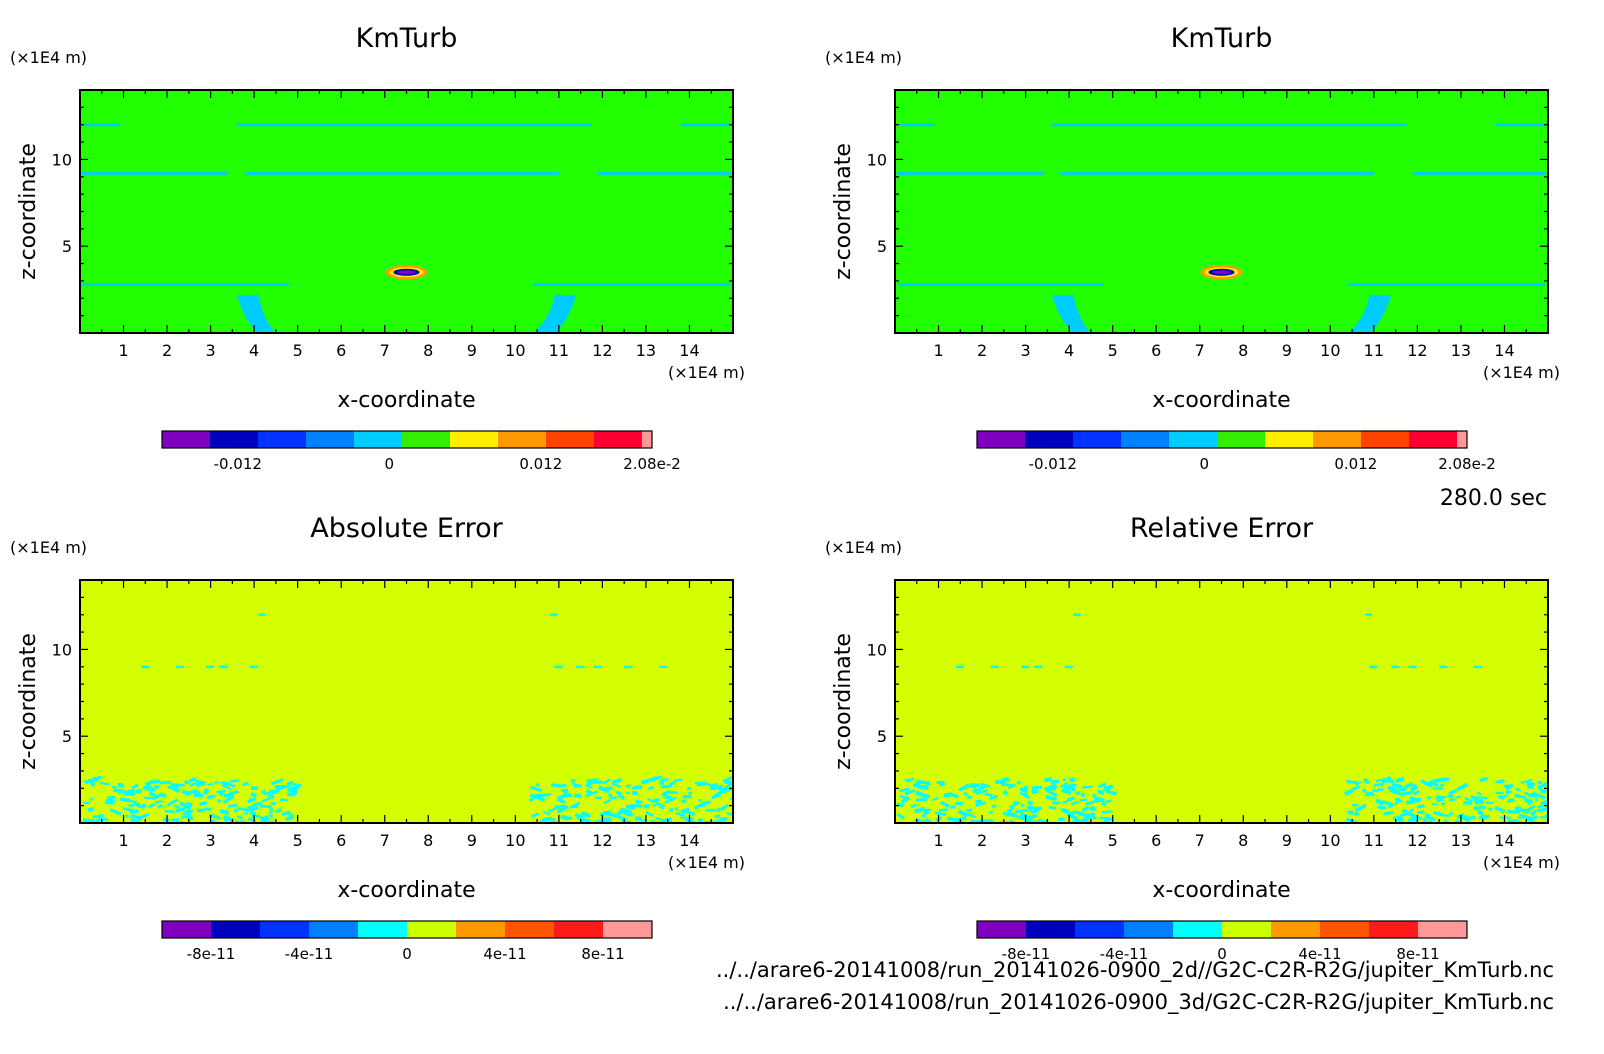 The width and height of the screenshot is (1604, 1054). What do you see at coordinates (385, 350) in the screenshot?
I see `x-tick-label: 7` at bounding box center [385, 350].